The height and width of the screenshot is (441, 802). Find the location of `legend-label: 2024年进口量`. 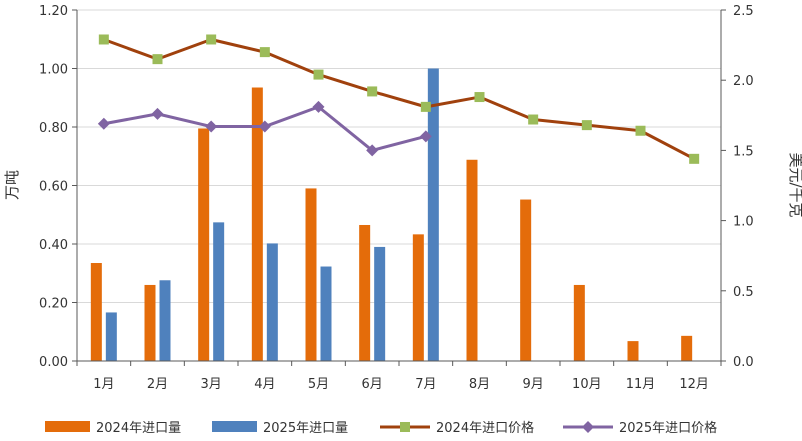

legend-label: 2024年进口量 is located at coordinates (138, 428).